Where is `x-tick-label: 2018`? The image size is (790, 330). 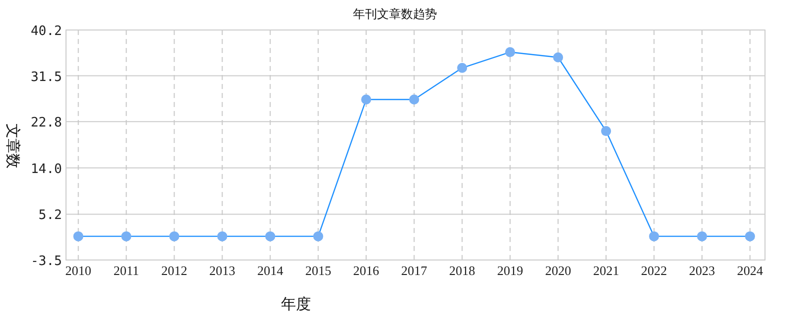
x-tick-label: 2018 is located at coordinates (462, 270).